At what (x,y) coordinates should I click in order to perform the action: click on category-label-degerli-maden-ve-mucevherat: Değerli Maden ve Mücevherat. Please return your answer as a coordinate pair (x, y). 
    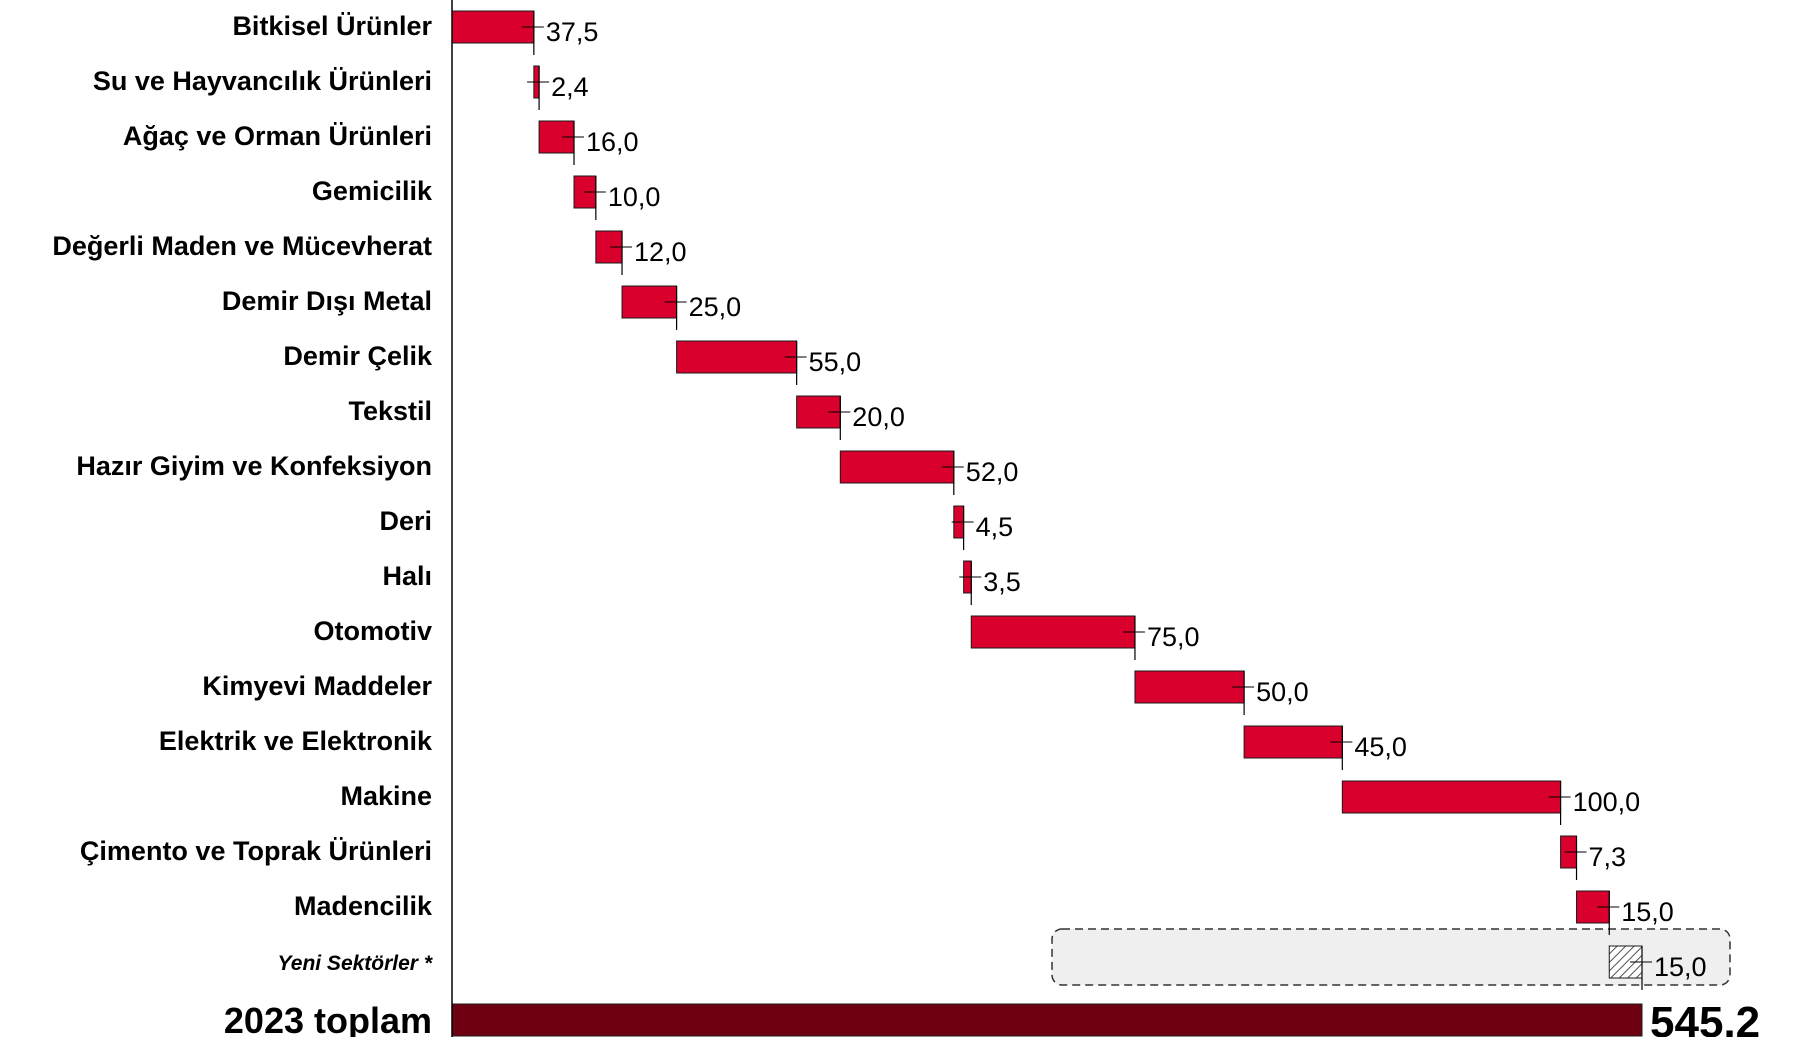
    Looking at the image, I should click on (242, 246).